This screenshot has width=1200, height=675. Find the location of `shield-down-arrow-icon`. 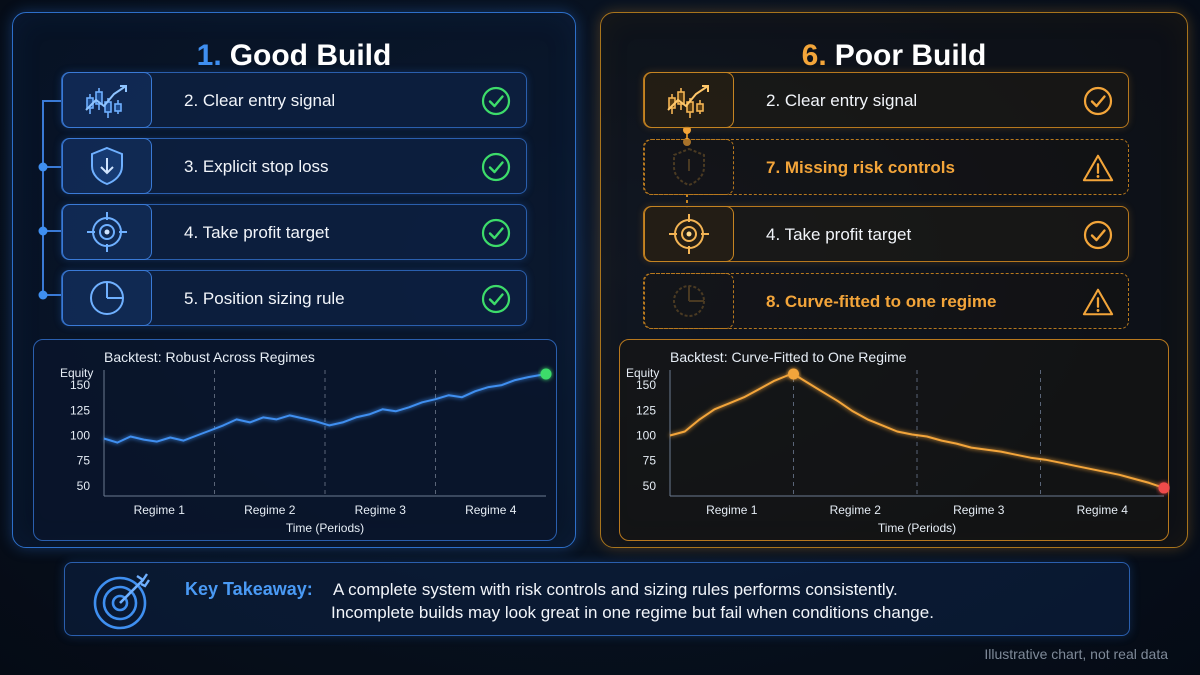

shield-down-arrow-icon is located at coordinates (107, 166).